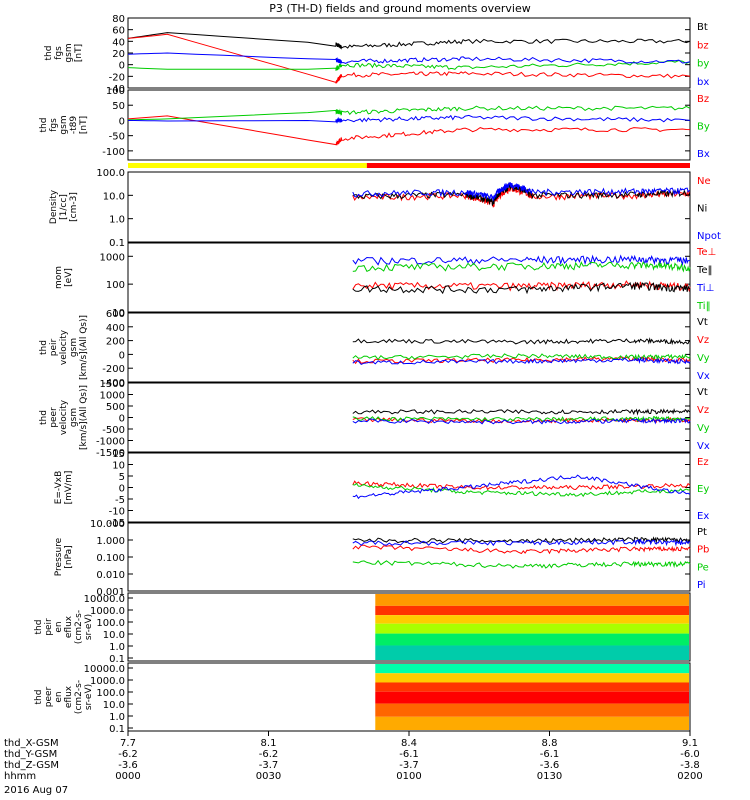 This screenshot has height=800, width=750. What do you see at coordinates (409, 113) in the screenshot?
I see `series-By` at bounding box center [409, 113].